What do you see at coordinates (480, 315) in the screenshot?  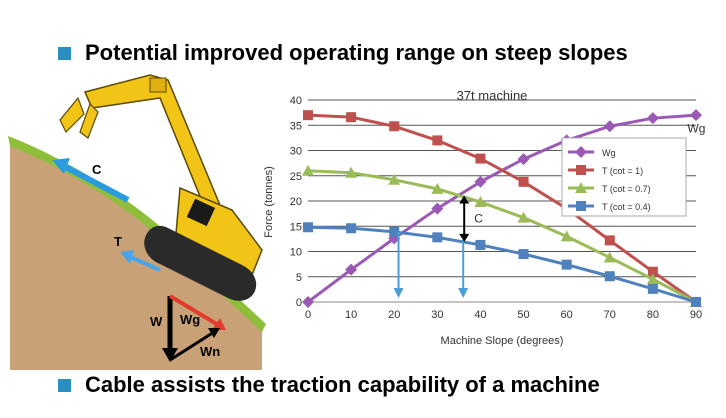 I see `x-tick-label: 40` at bounding box center [480, 315].